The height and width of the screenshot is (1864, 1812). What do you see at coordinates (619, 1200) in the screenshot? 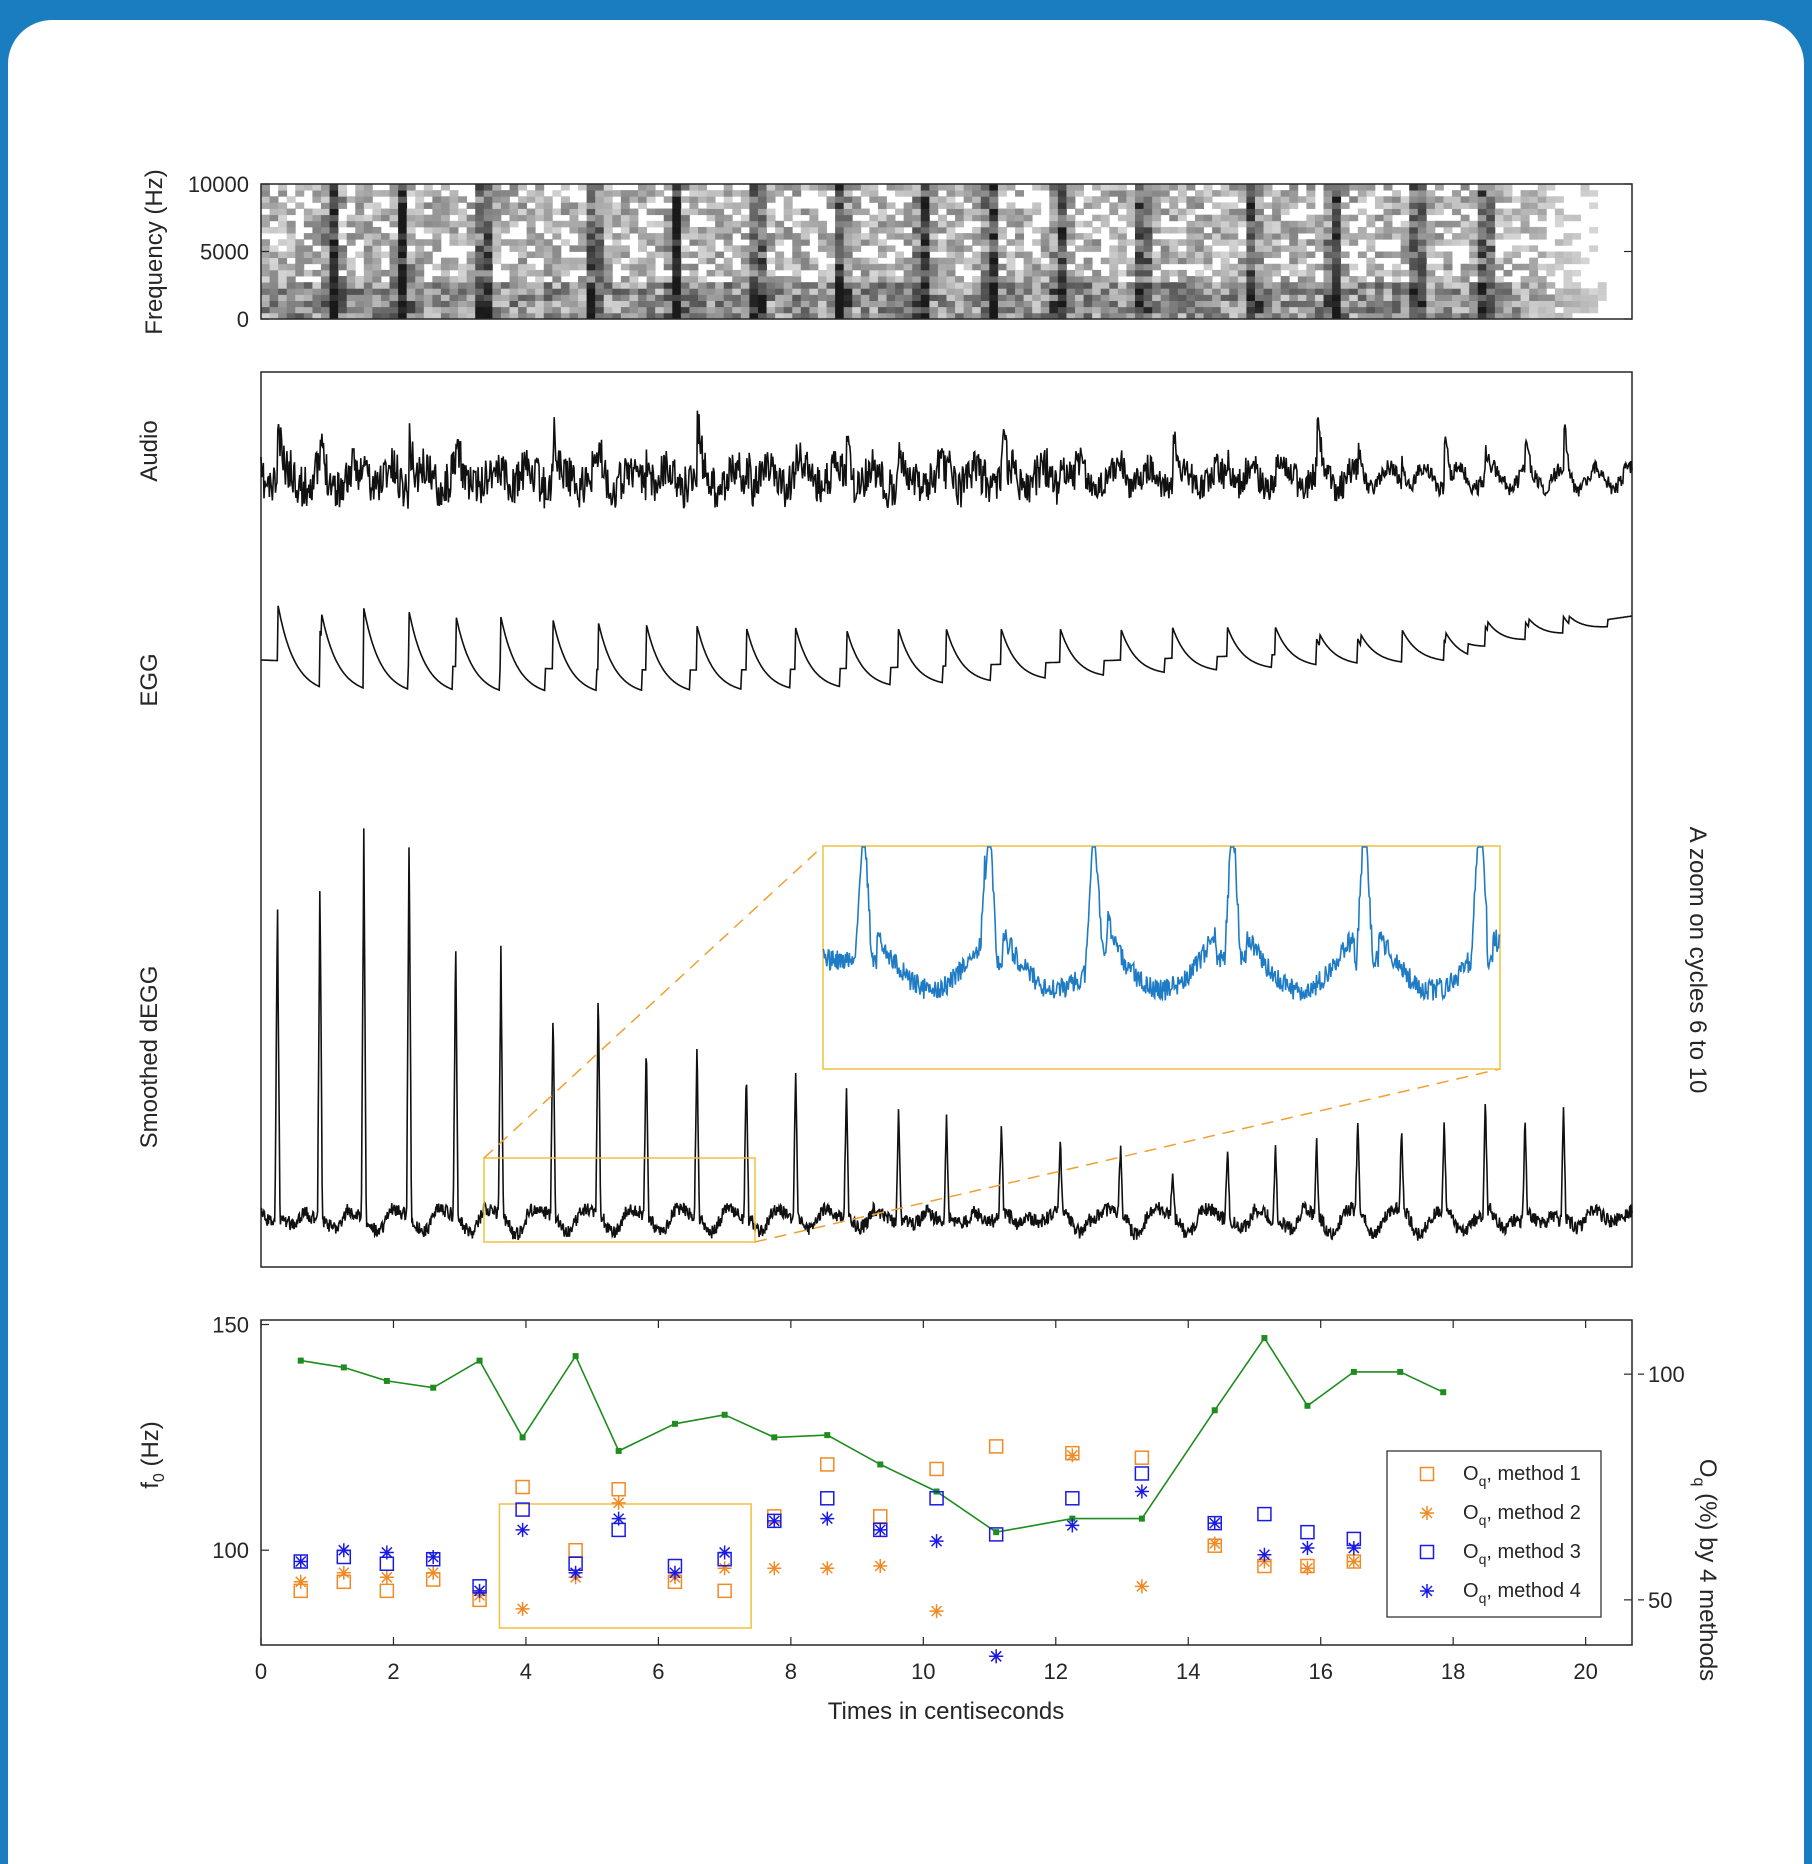
I see `zoom-source-box` at bounding box center [619, 1200].